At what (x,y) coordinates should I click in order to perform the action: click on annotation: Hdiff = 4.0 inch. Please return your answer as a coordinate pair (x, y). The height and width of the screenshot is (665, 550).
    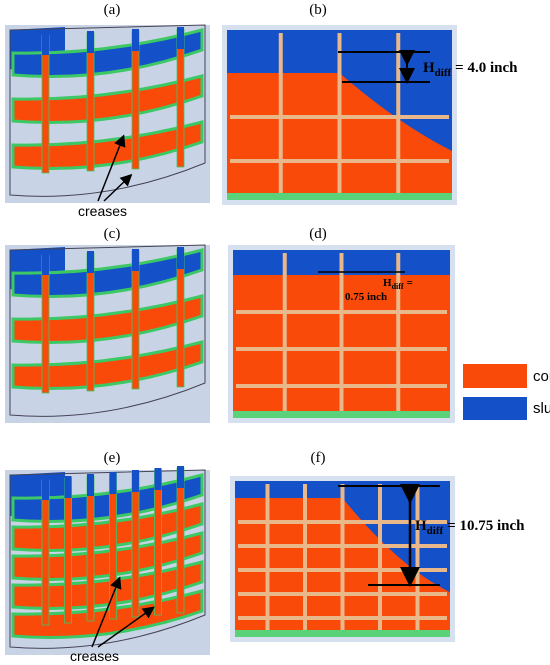
    Looking at the image, I should click on (470, 69).